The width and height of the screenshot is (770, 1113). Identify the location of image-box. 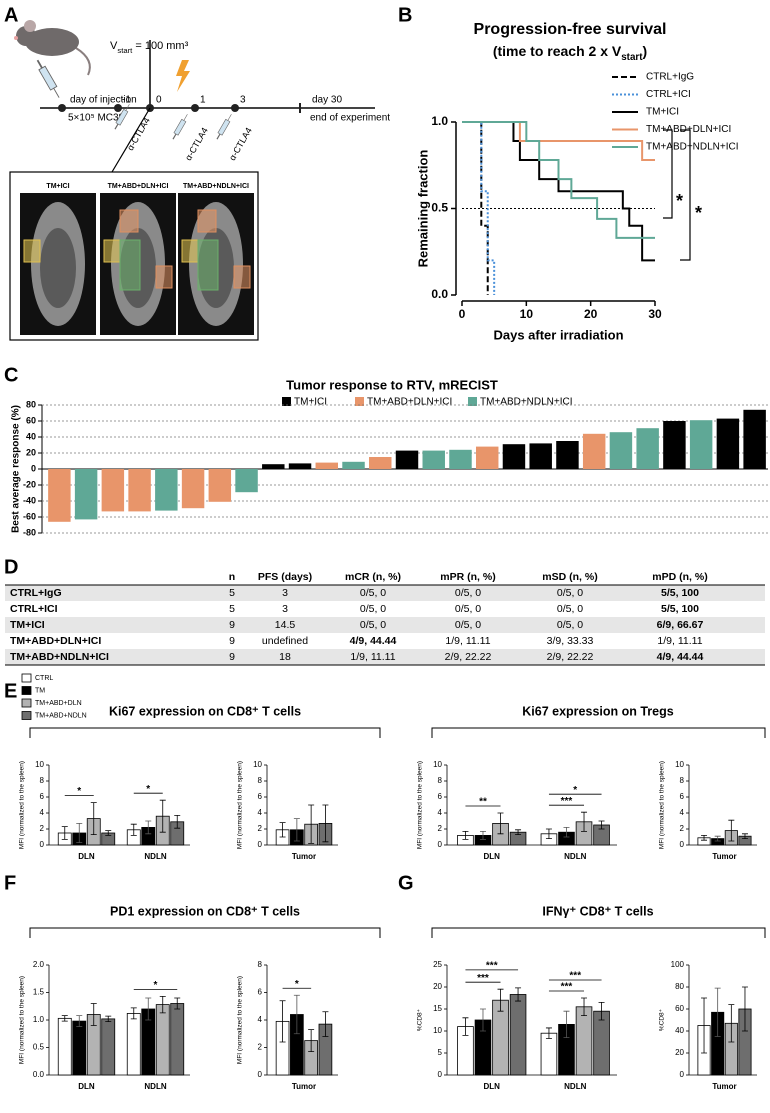
(134, 256).